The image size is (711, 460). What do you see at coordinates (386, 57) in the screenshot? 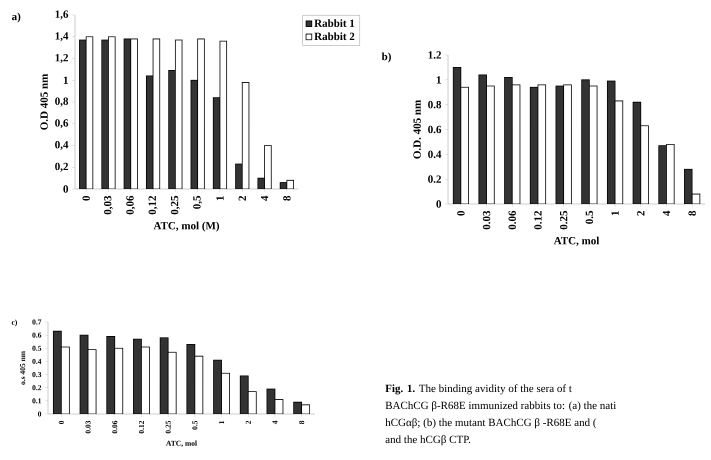
I see `chart-title: b)` at bounding box center [386, 57].